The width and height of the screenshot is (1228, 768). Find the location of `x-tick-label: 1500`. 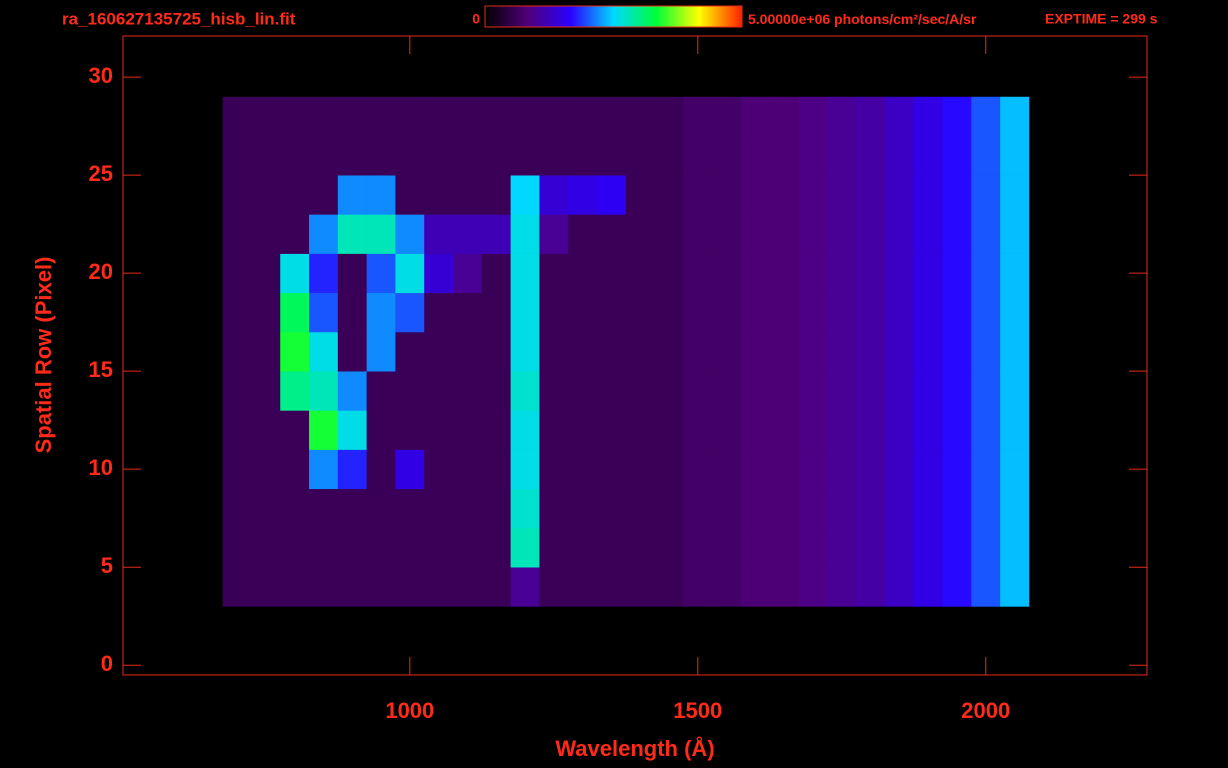

x-tick-label: 1500 is located at coordinates (697, 710).